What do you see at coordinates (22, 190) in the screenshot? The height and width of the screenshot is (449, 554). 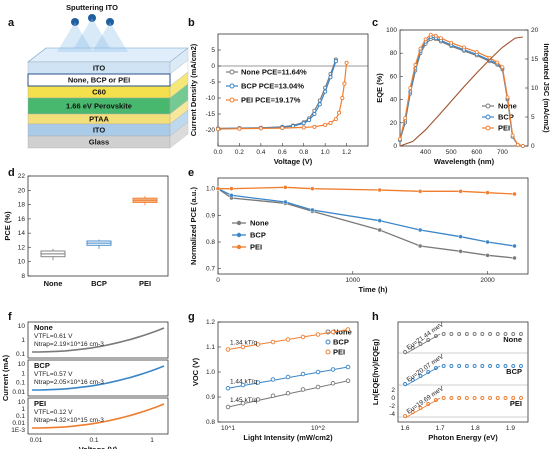 I see `d-ytick-label: 20` at bounding box center [22, 190].